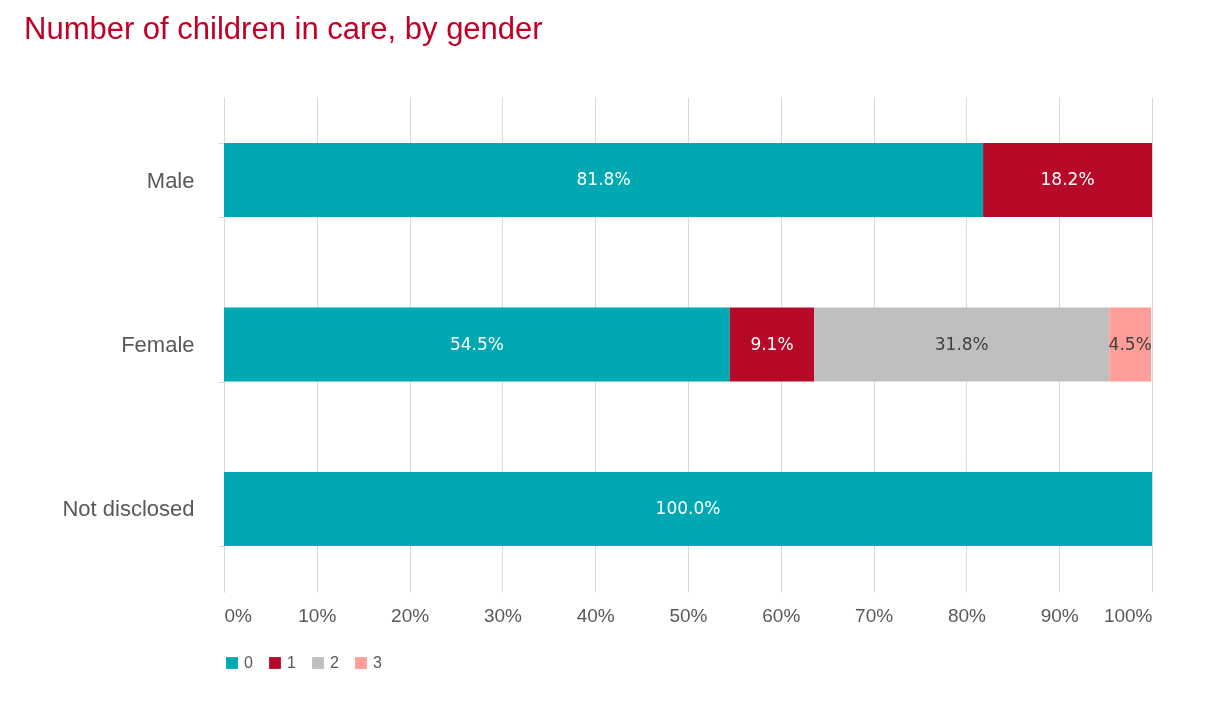 The image size is (1214, 711). I want to click on x-tick-label: 50%, so click(688, 615).